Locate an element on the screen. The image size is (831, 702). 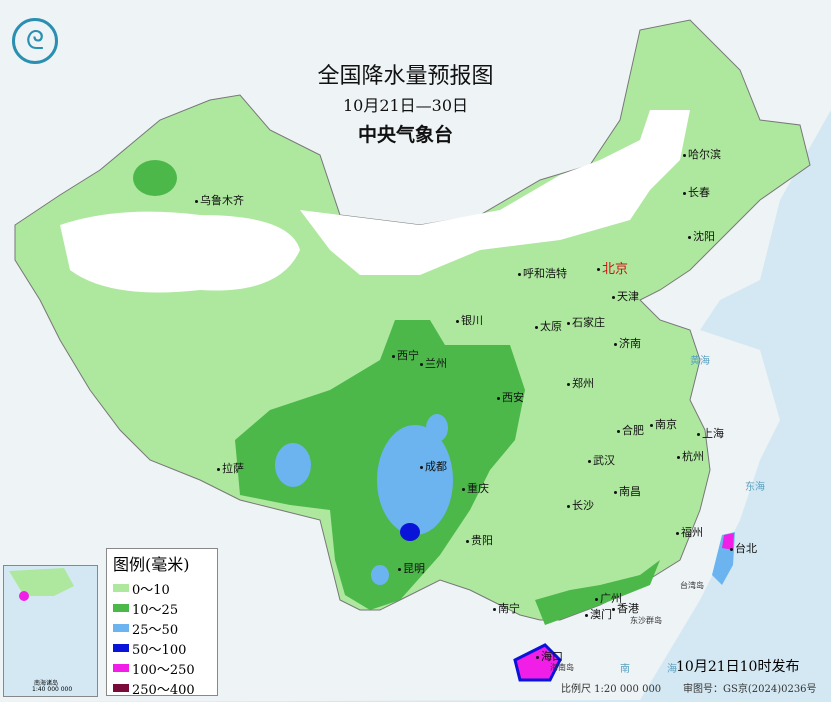
city-name: 福州 is located at coordinates (692, 532).